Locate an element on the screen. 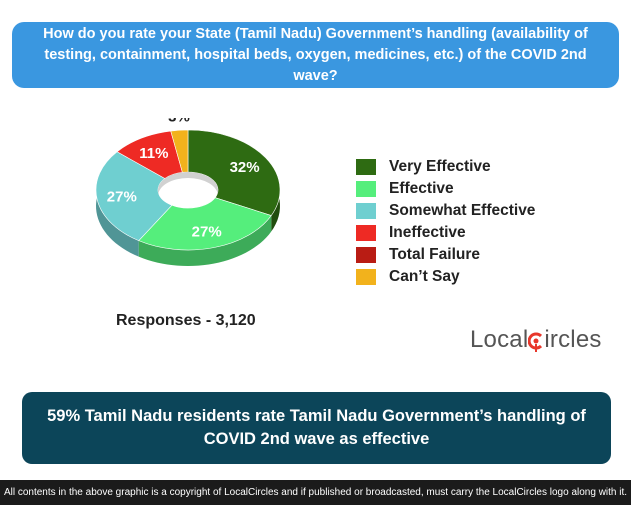  donut-chart: 32% 27% 27% 11% 3% is located at coordinates (188, 192).